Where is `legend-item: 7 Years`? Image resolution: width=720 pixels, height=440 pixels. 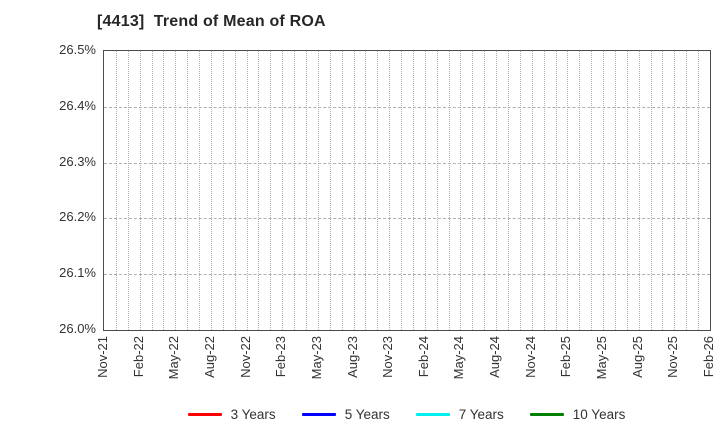
legend-item: 7 Years is located at coordinates (459, 414).